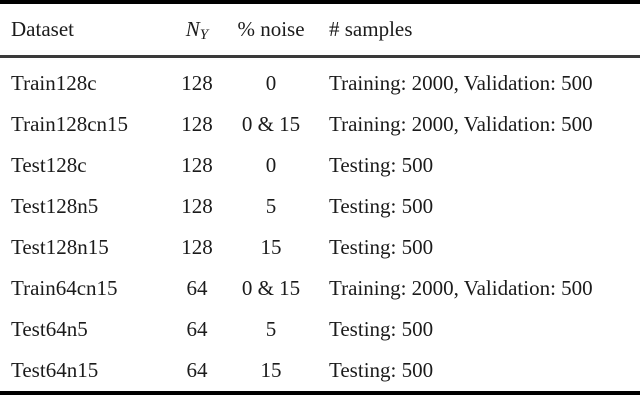 The image size is (640, 403). What do you see at coordinates (320, 247) in the screenshot?
I see `table-row: Test128n15 128 15 Testing: 500` at bounding box center [320, 247].